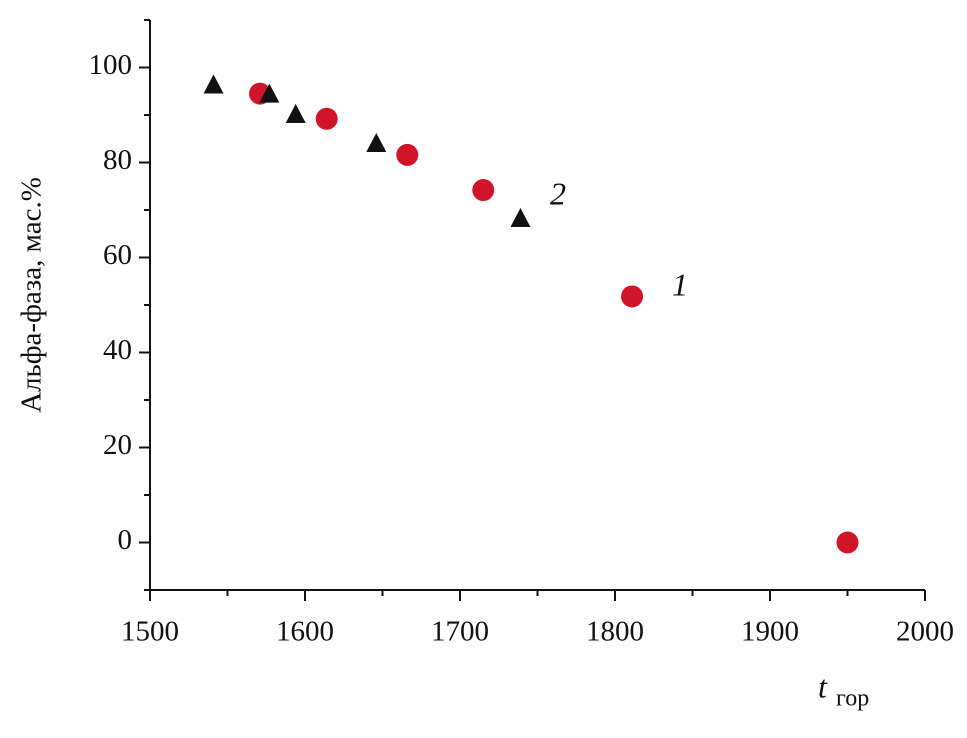  What do you see at coordinates (823, 686) in the screenshot?
I see `x-axis-label: t` at bounding box center [823, 686].